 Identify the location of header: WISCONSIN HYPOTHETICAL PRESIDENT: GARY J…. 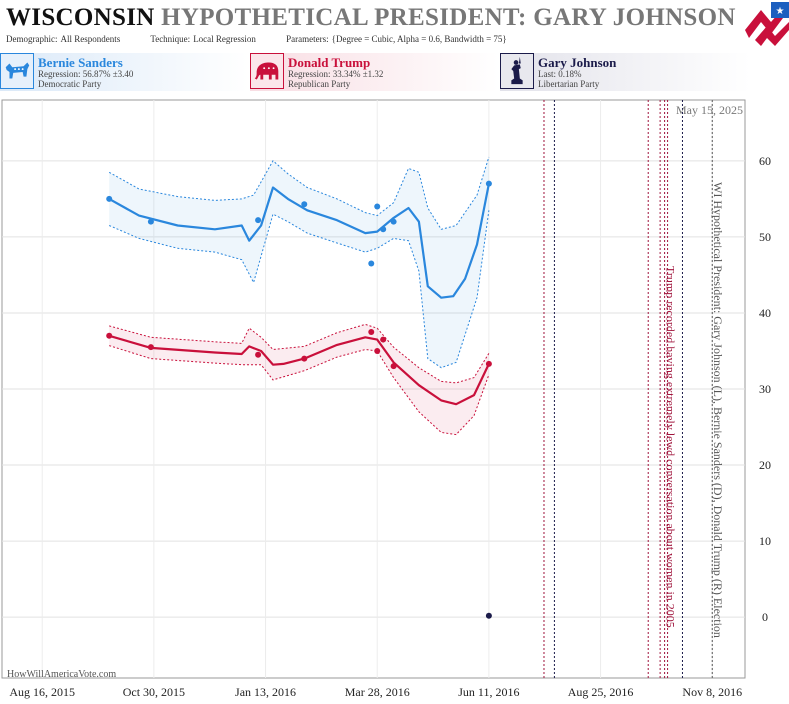
(394, 25).